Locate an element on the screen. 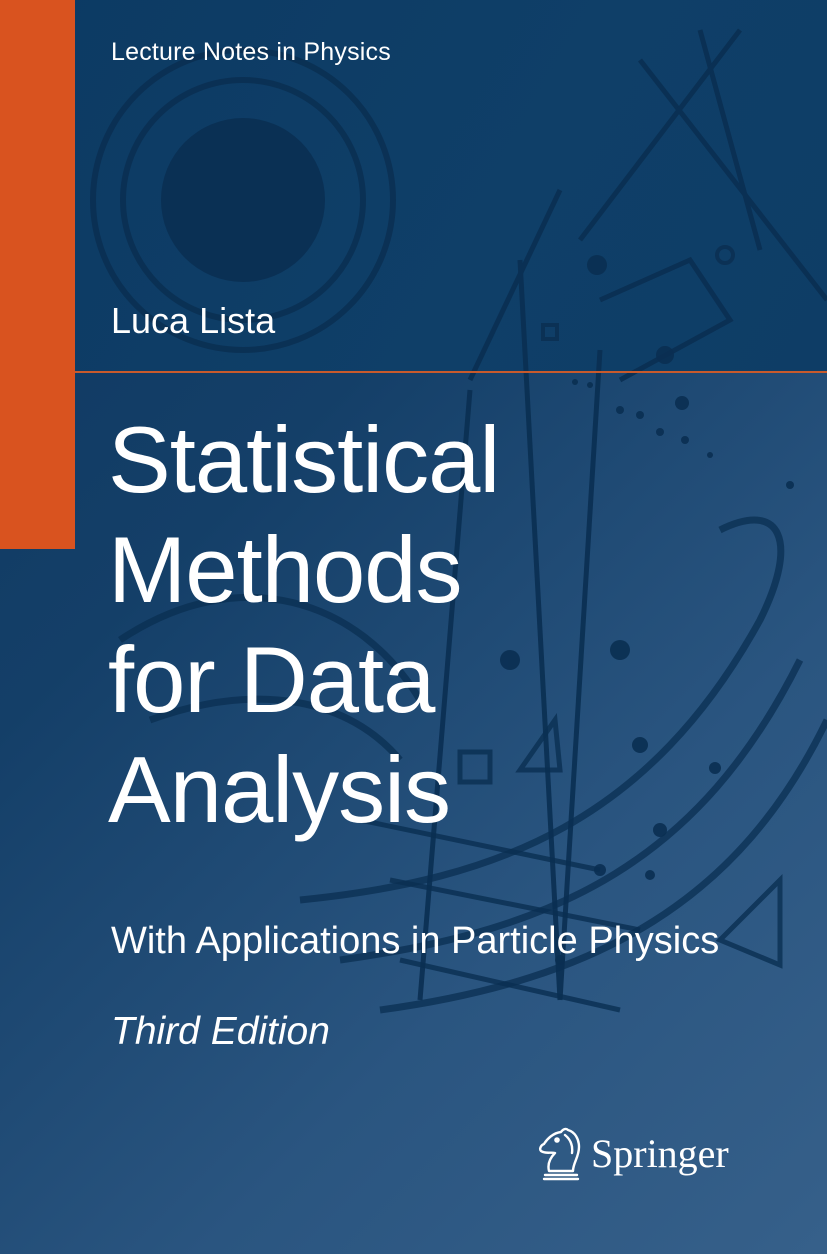 The width and height of the screenshot is (827, 1254). publisher-name: Springer is located at coordinates (660, 1153).